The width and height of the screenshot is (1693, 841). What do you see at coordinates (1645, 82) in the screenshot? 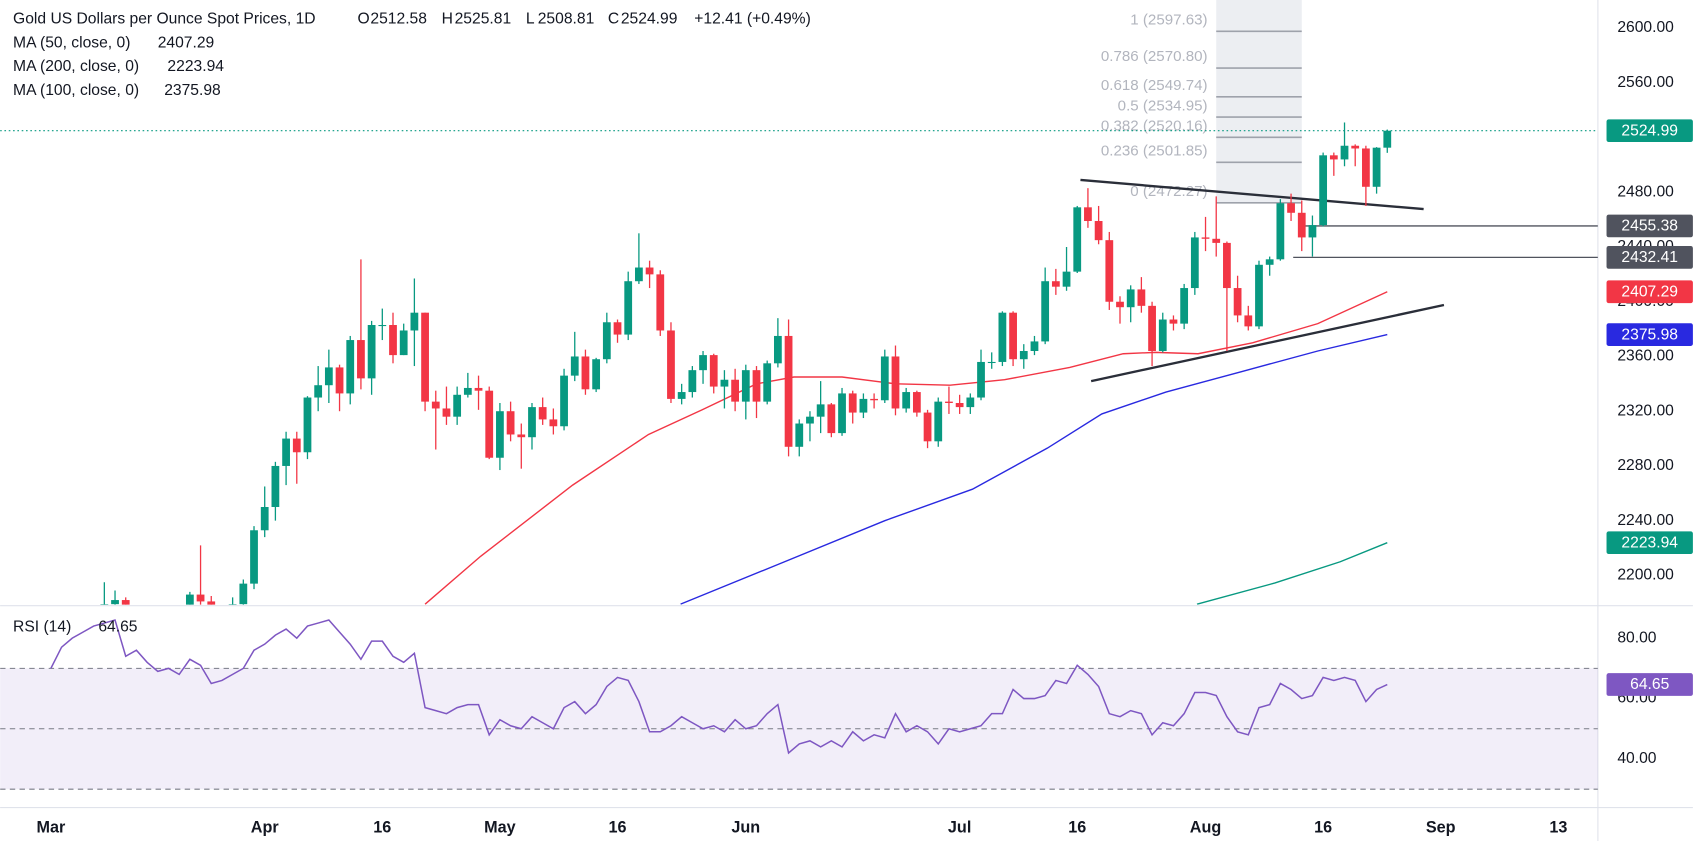
I see `y-tick-label: 2560.00` at bounding box center [1645, 82].